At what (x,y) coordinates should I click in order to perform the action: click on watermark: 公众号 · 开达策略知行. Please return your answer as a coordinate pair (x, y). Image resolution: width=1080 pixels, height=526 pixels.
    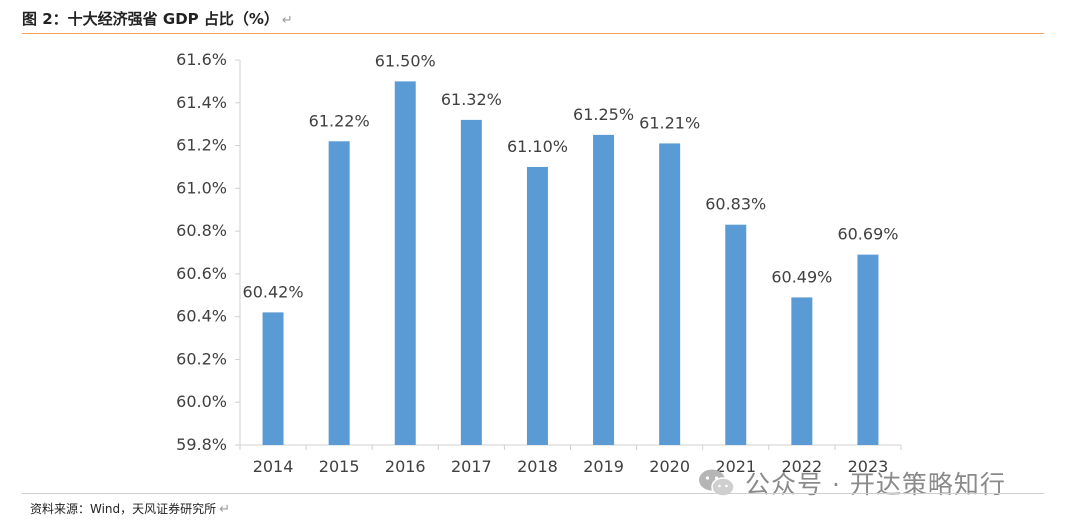
    Looking at the image, I should click on (851, 483).